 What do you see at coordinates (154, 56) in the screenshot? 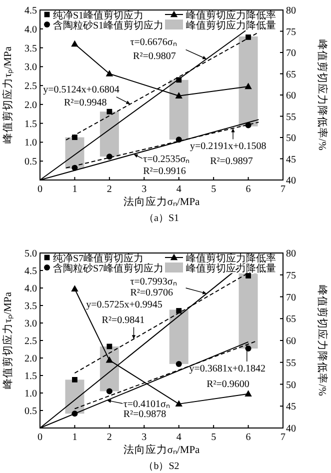
I see `annotation: R²=0.9807` at bounding box center [154, 56].